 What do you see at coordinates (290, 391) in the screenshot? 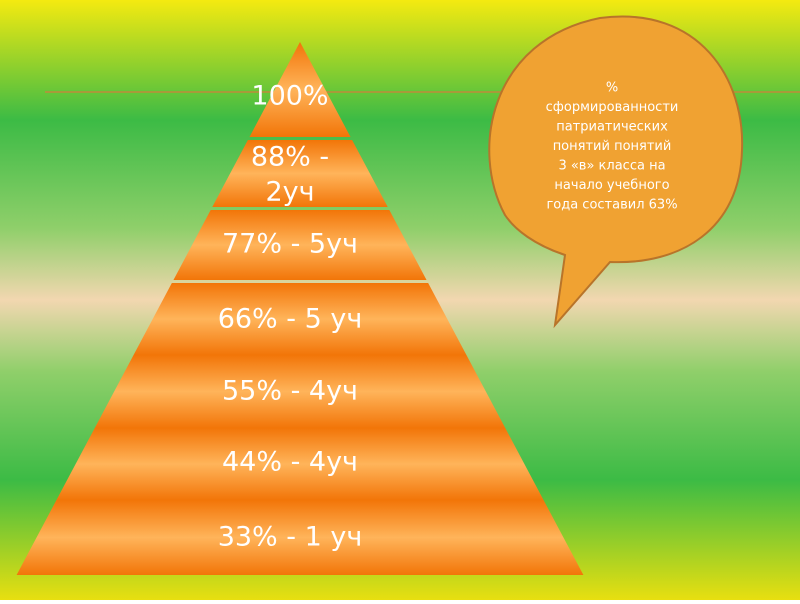
I see `level-label: 55% - 4уч` at bounding box center [290, 391].